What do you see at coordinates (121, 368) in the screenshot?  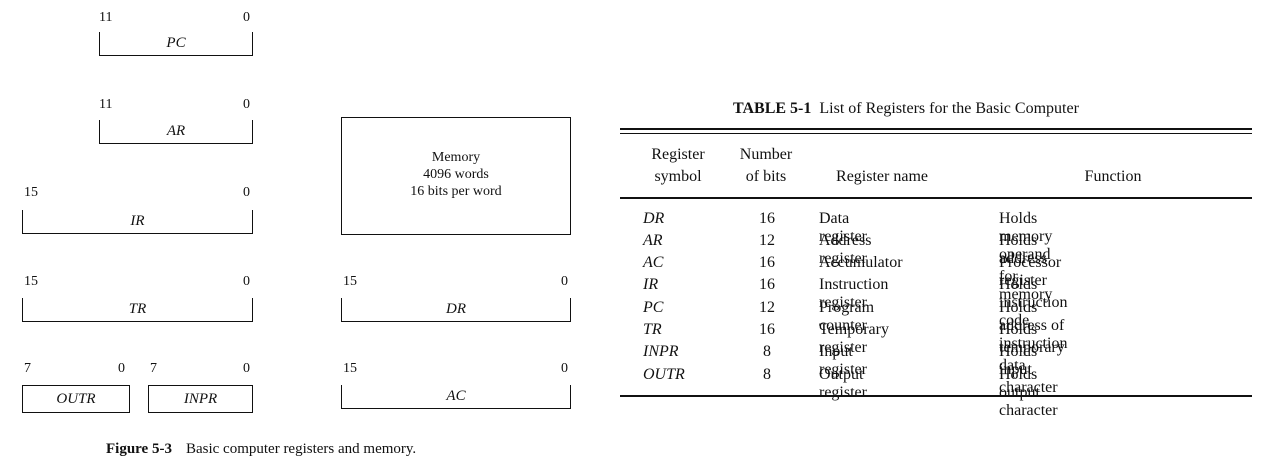 I see `outr-low-bit: 0` at bounding box center [121, 368].